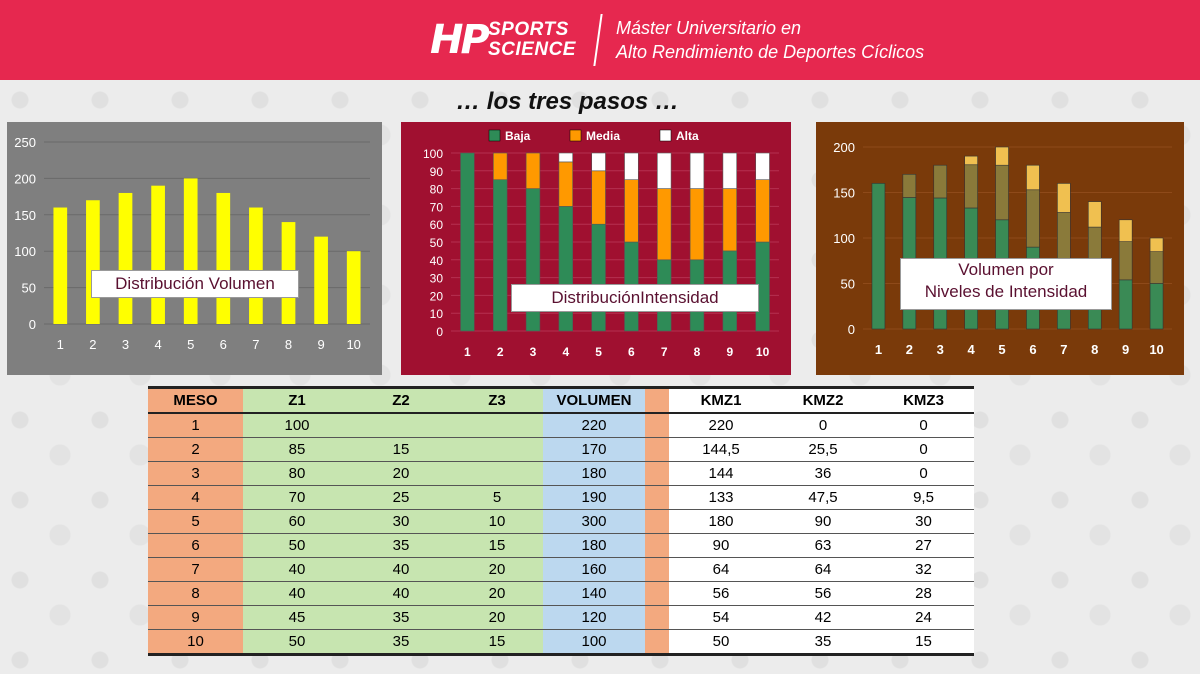 The image size is (1200, 674). What do you see at coordinates (823, 400) in the screenshot?
I see `header-cell-kmz2: KMZ2` at bounding box center [823, 400].